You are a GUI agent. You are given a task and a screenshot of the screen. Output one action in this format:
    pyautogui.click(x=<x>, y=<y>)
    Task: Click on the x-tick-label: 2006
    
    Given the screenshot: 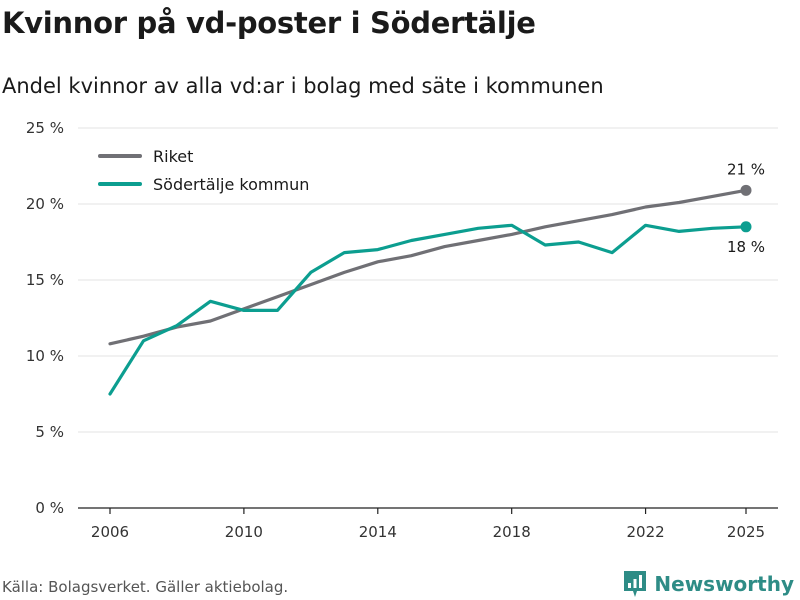 What is the action you would take?
    pyautogui.click(x=110, y=532)
    